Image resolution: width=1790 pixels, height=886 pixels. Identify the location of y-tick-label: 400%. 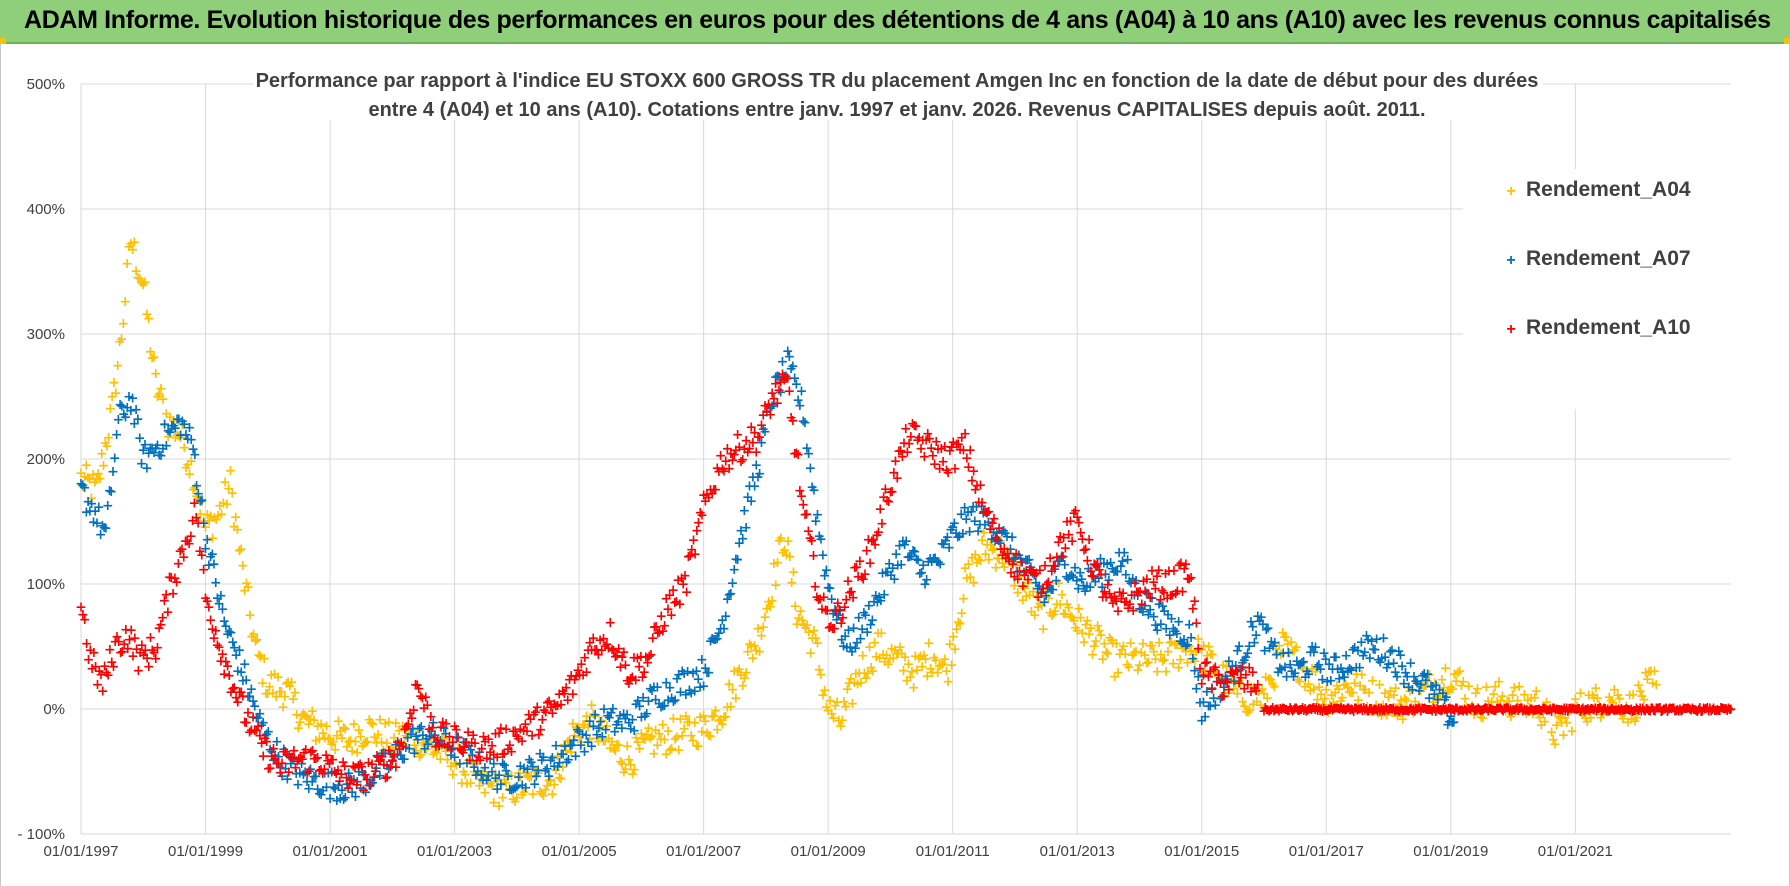
(46, 209).